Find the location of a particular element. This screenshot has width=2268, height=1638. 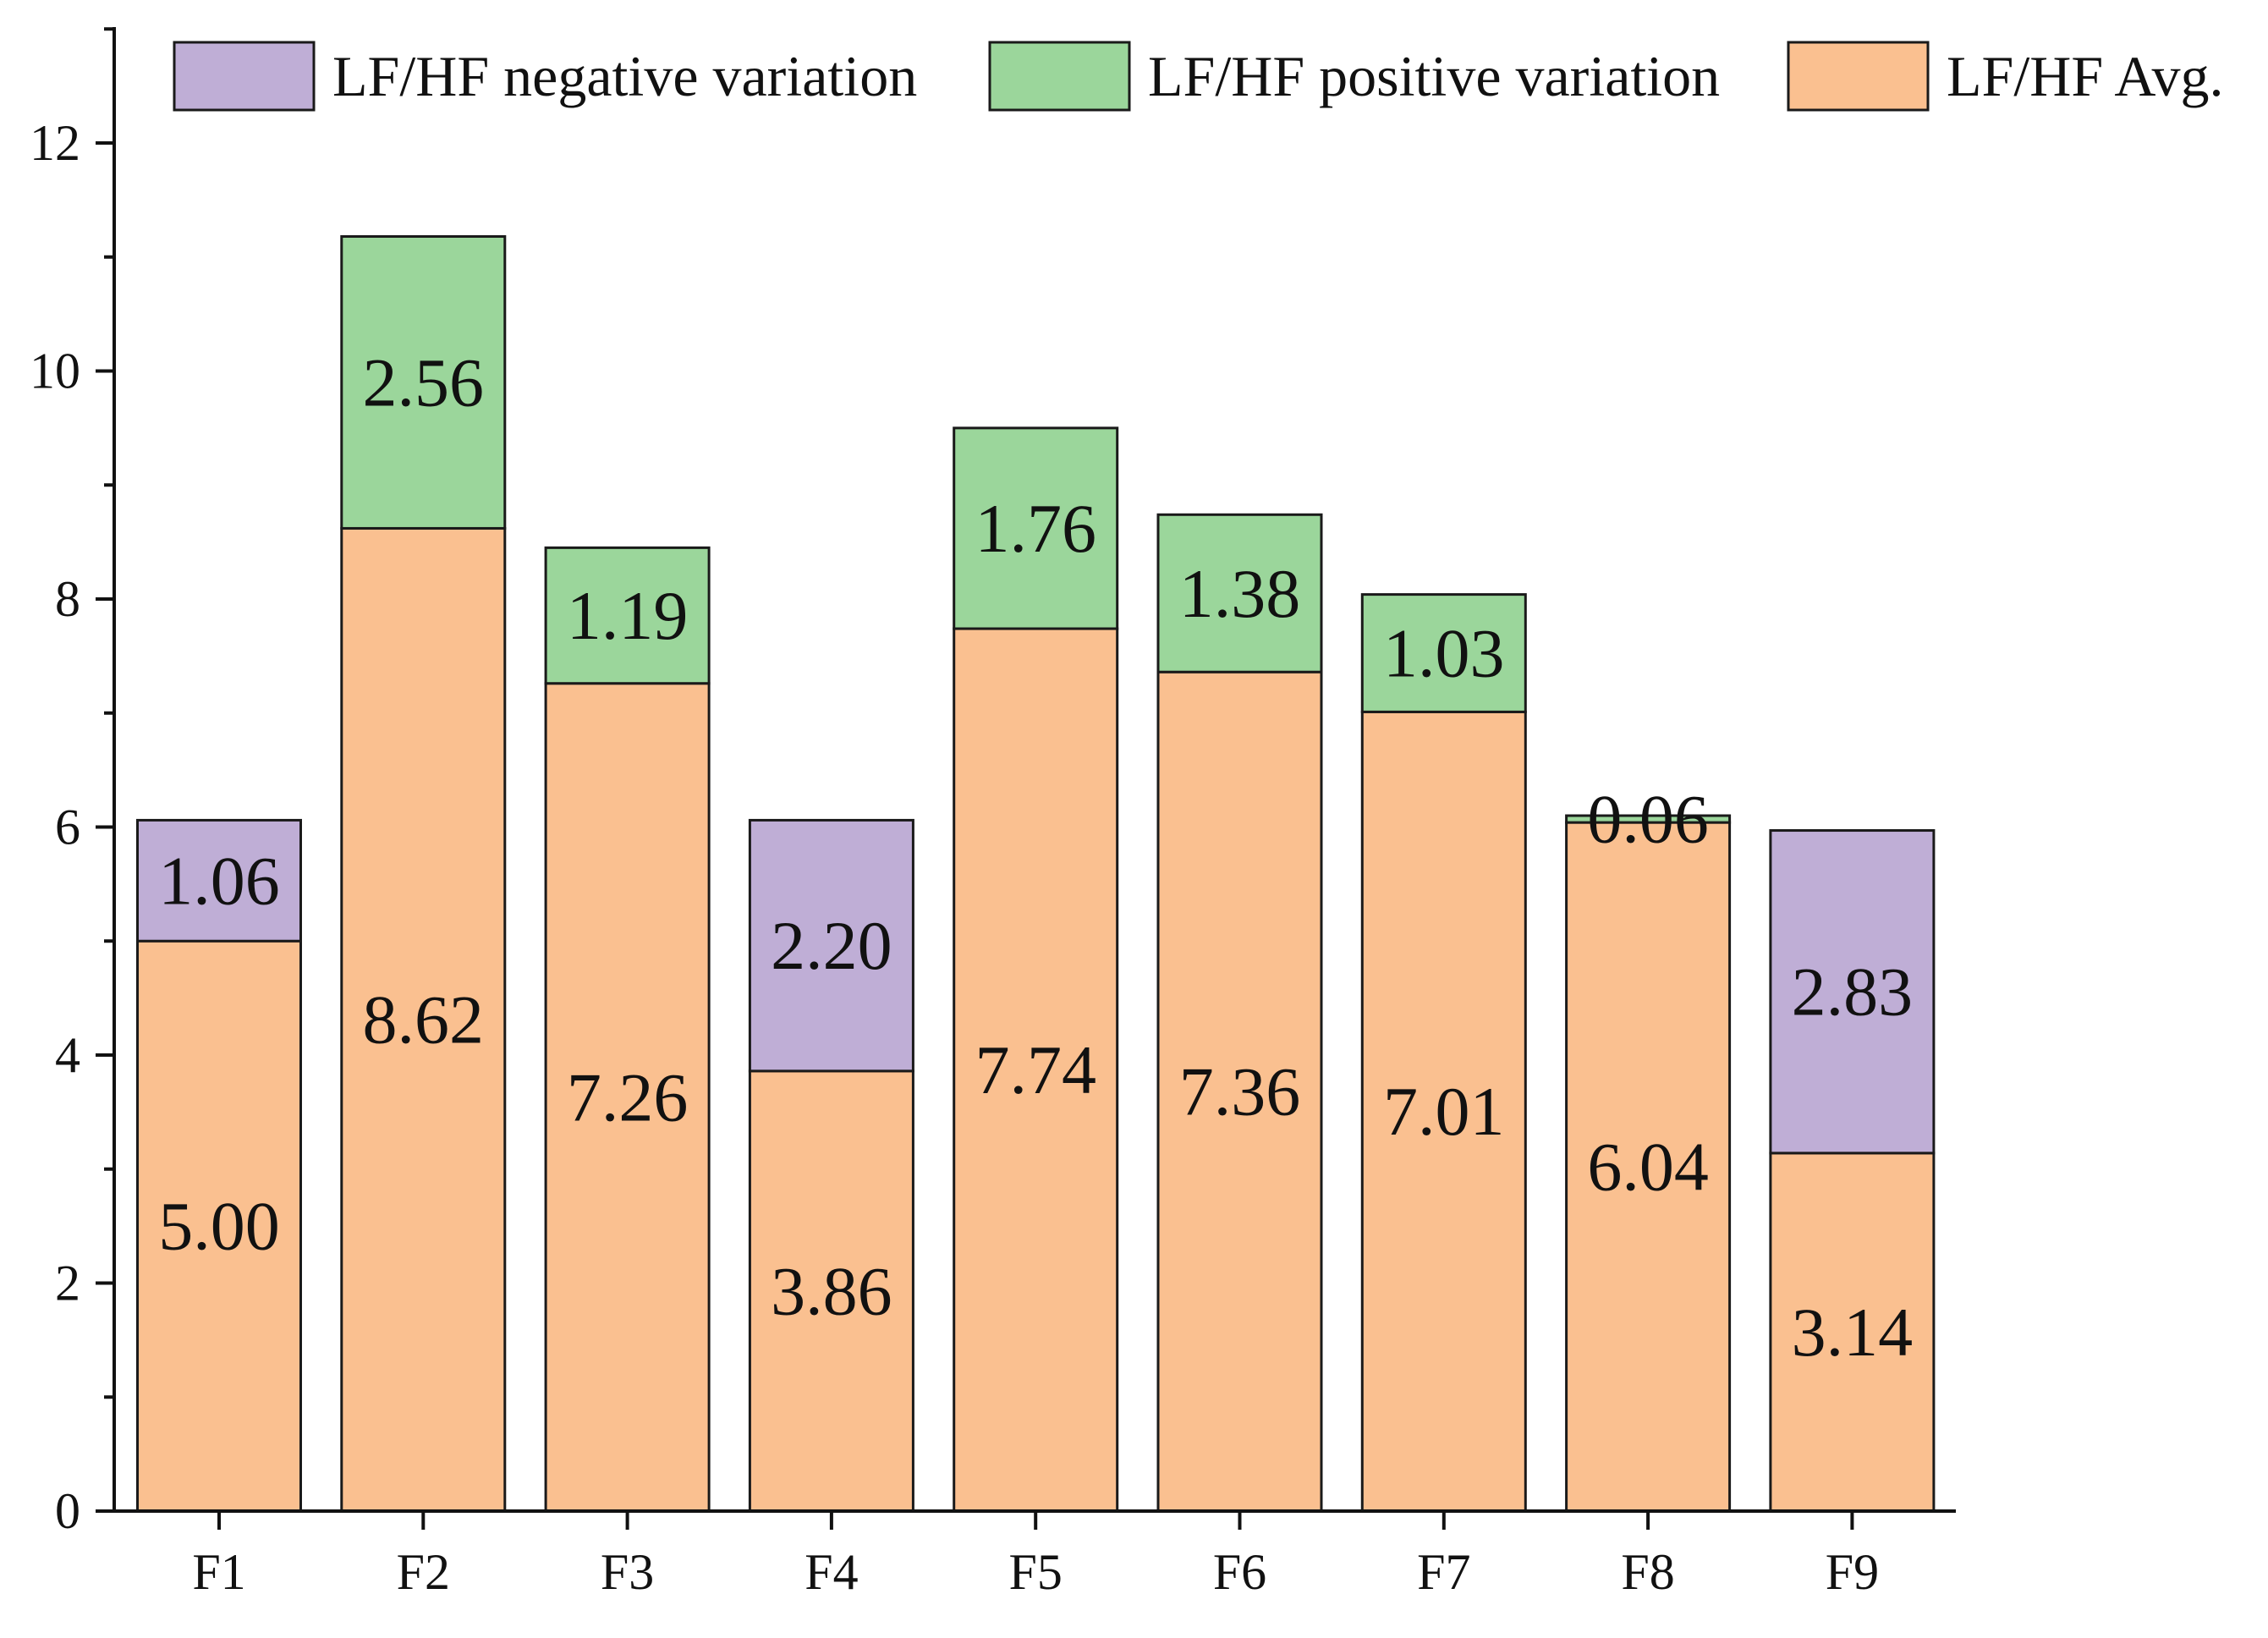

data-label-F6-series-1: 1.38 is located at coordinates (1240, 593).